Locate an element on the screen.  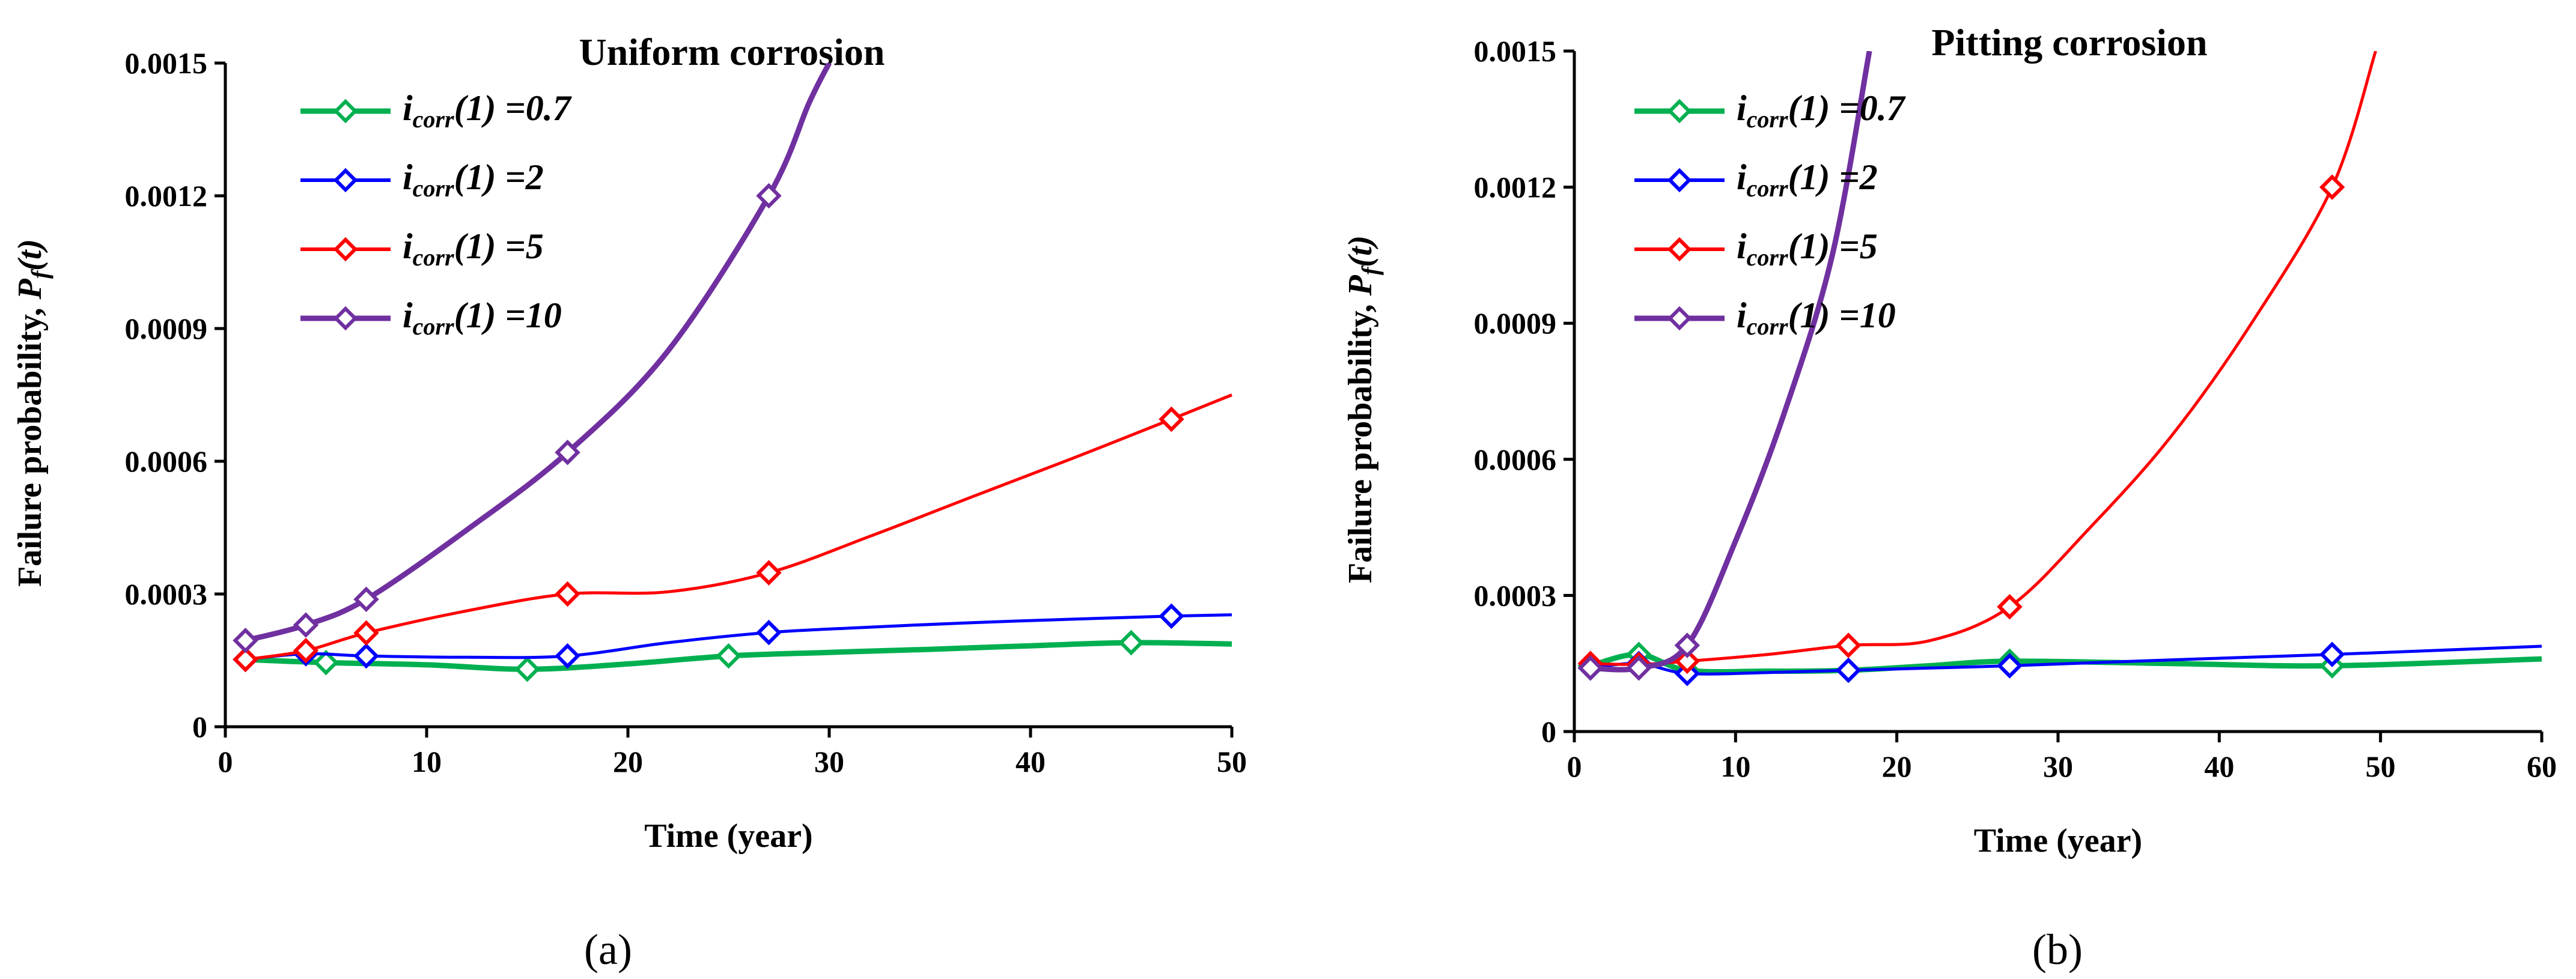
panel-caption: (a) is located at coordinates (608, 950).